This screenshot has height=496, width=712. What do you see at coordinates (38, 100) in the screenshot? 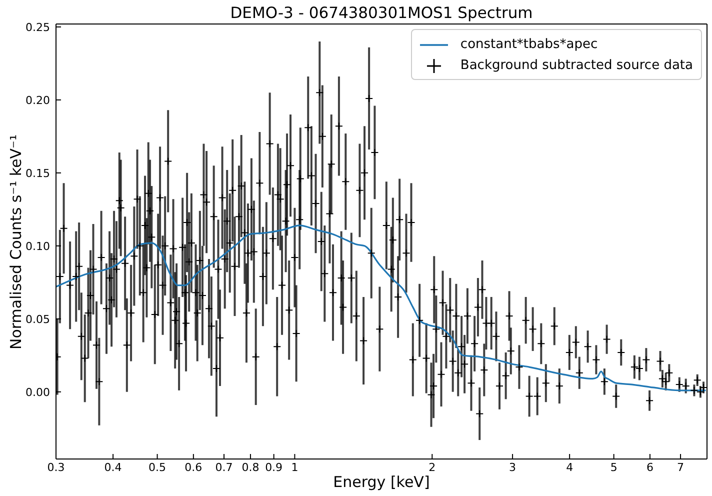
I see `y-tick-label: 0.20` at bounding box center [38, 100].